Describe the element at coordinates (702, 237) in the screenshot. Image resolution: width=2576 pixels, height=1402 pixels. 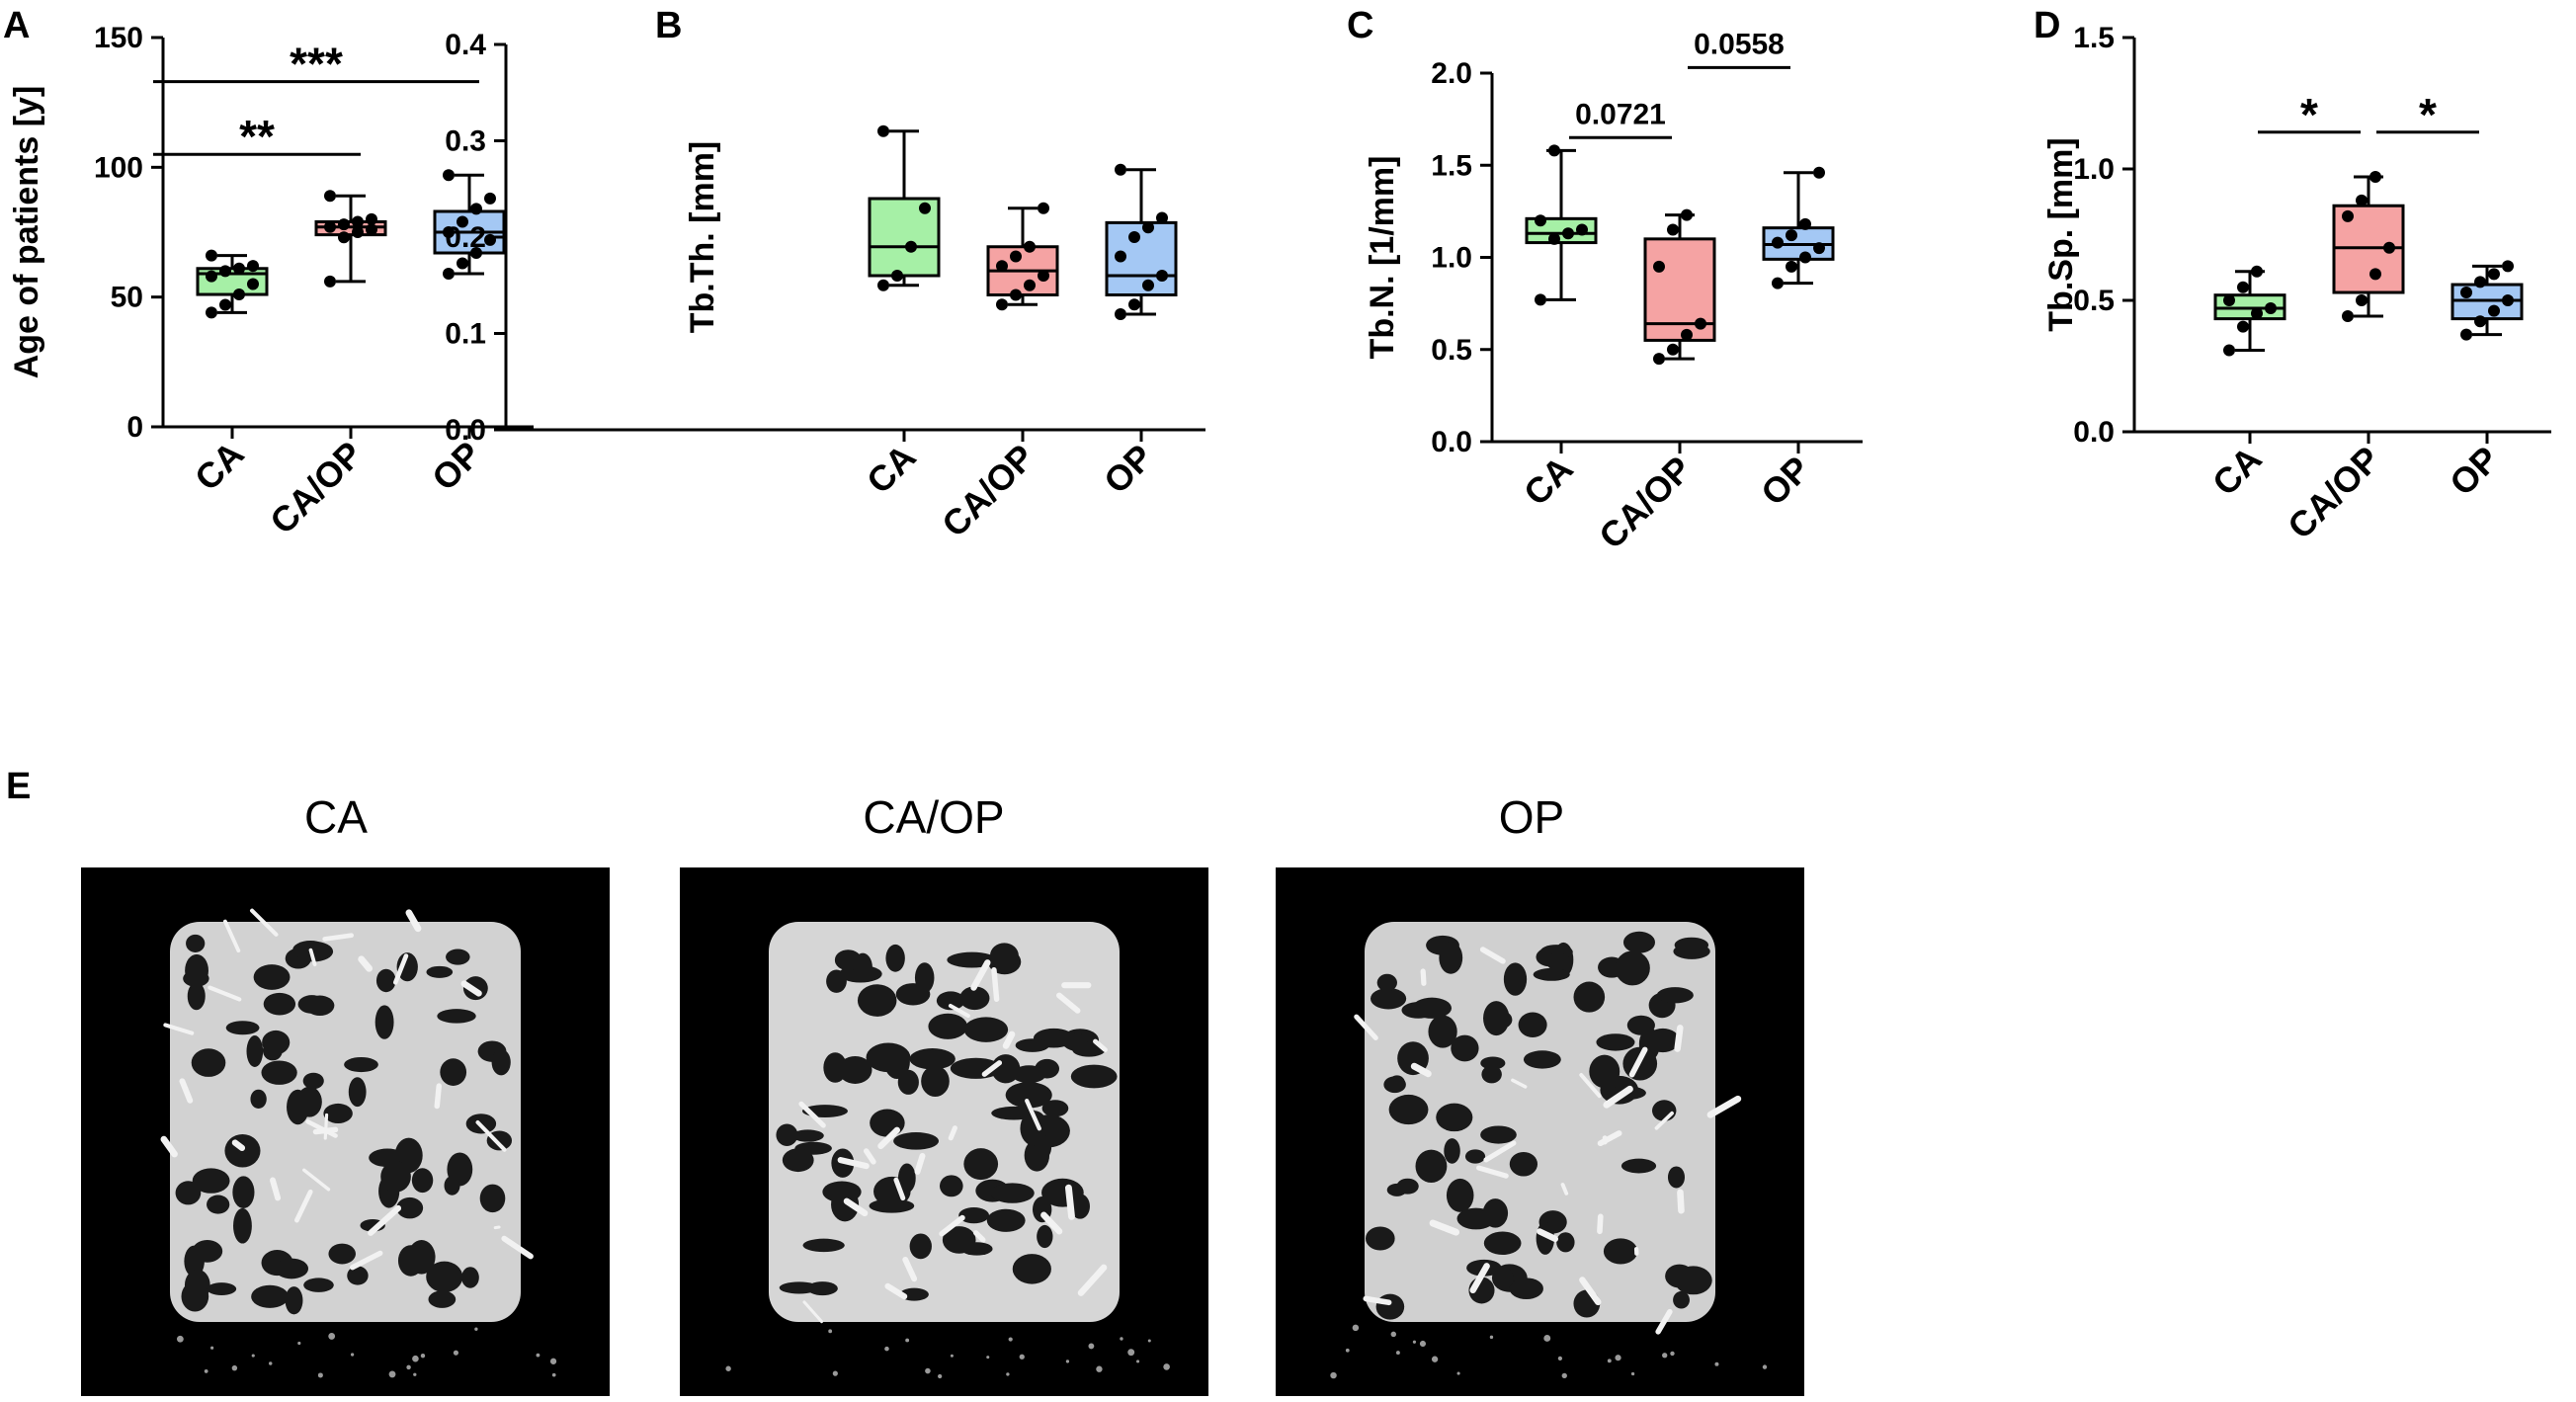
I see `panel-b-y-axis-label: Tb.Th. [mm]` at that location.